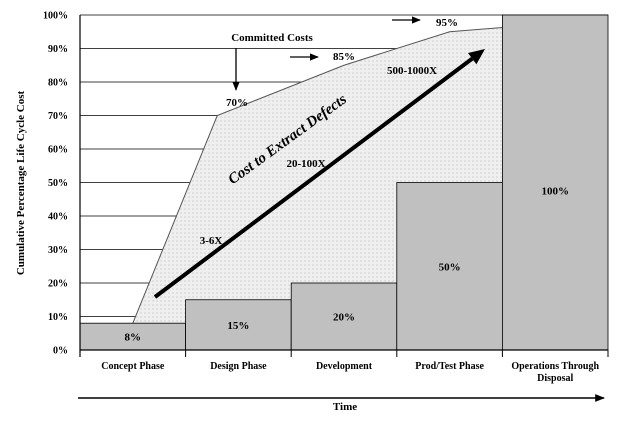  I want to click on committed-costs-label: Committed Costs, so click(272, 38).